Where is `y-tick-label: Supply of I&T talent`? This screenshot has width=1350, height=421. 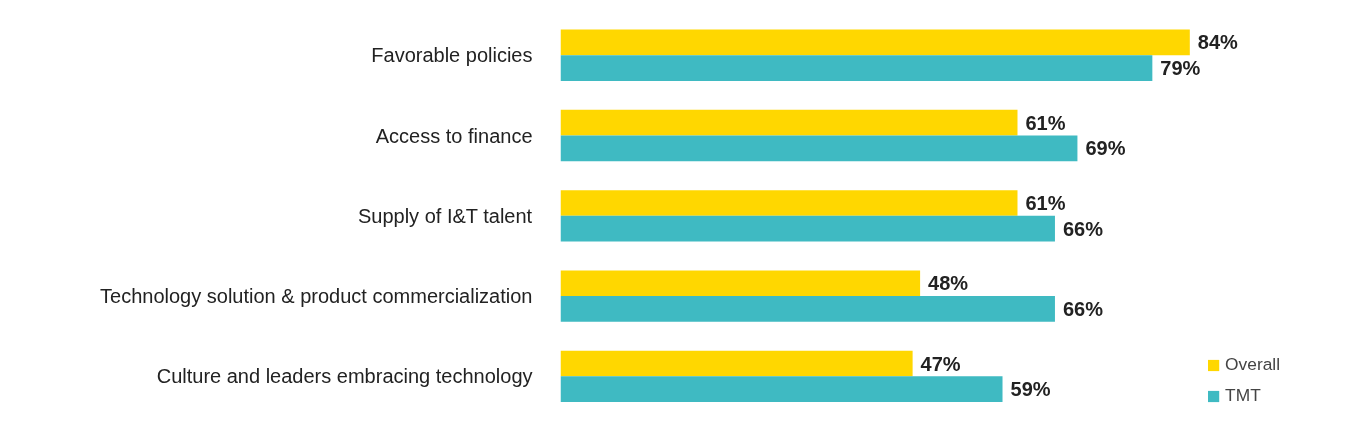 y-tick-label: Supply of I&T talent is located at coordinates (445, 215).